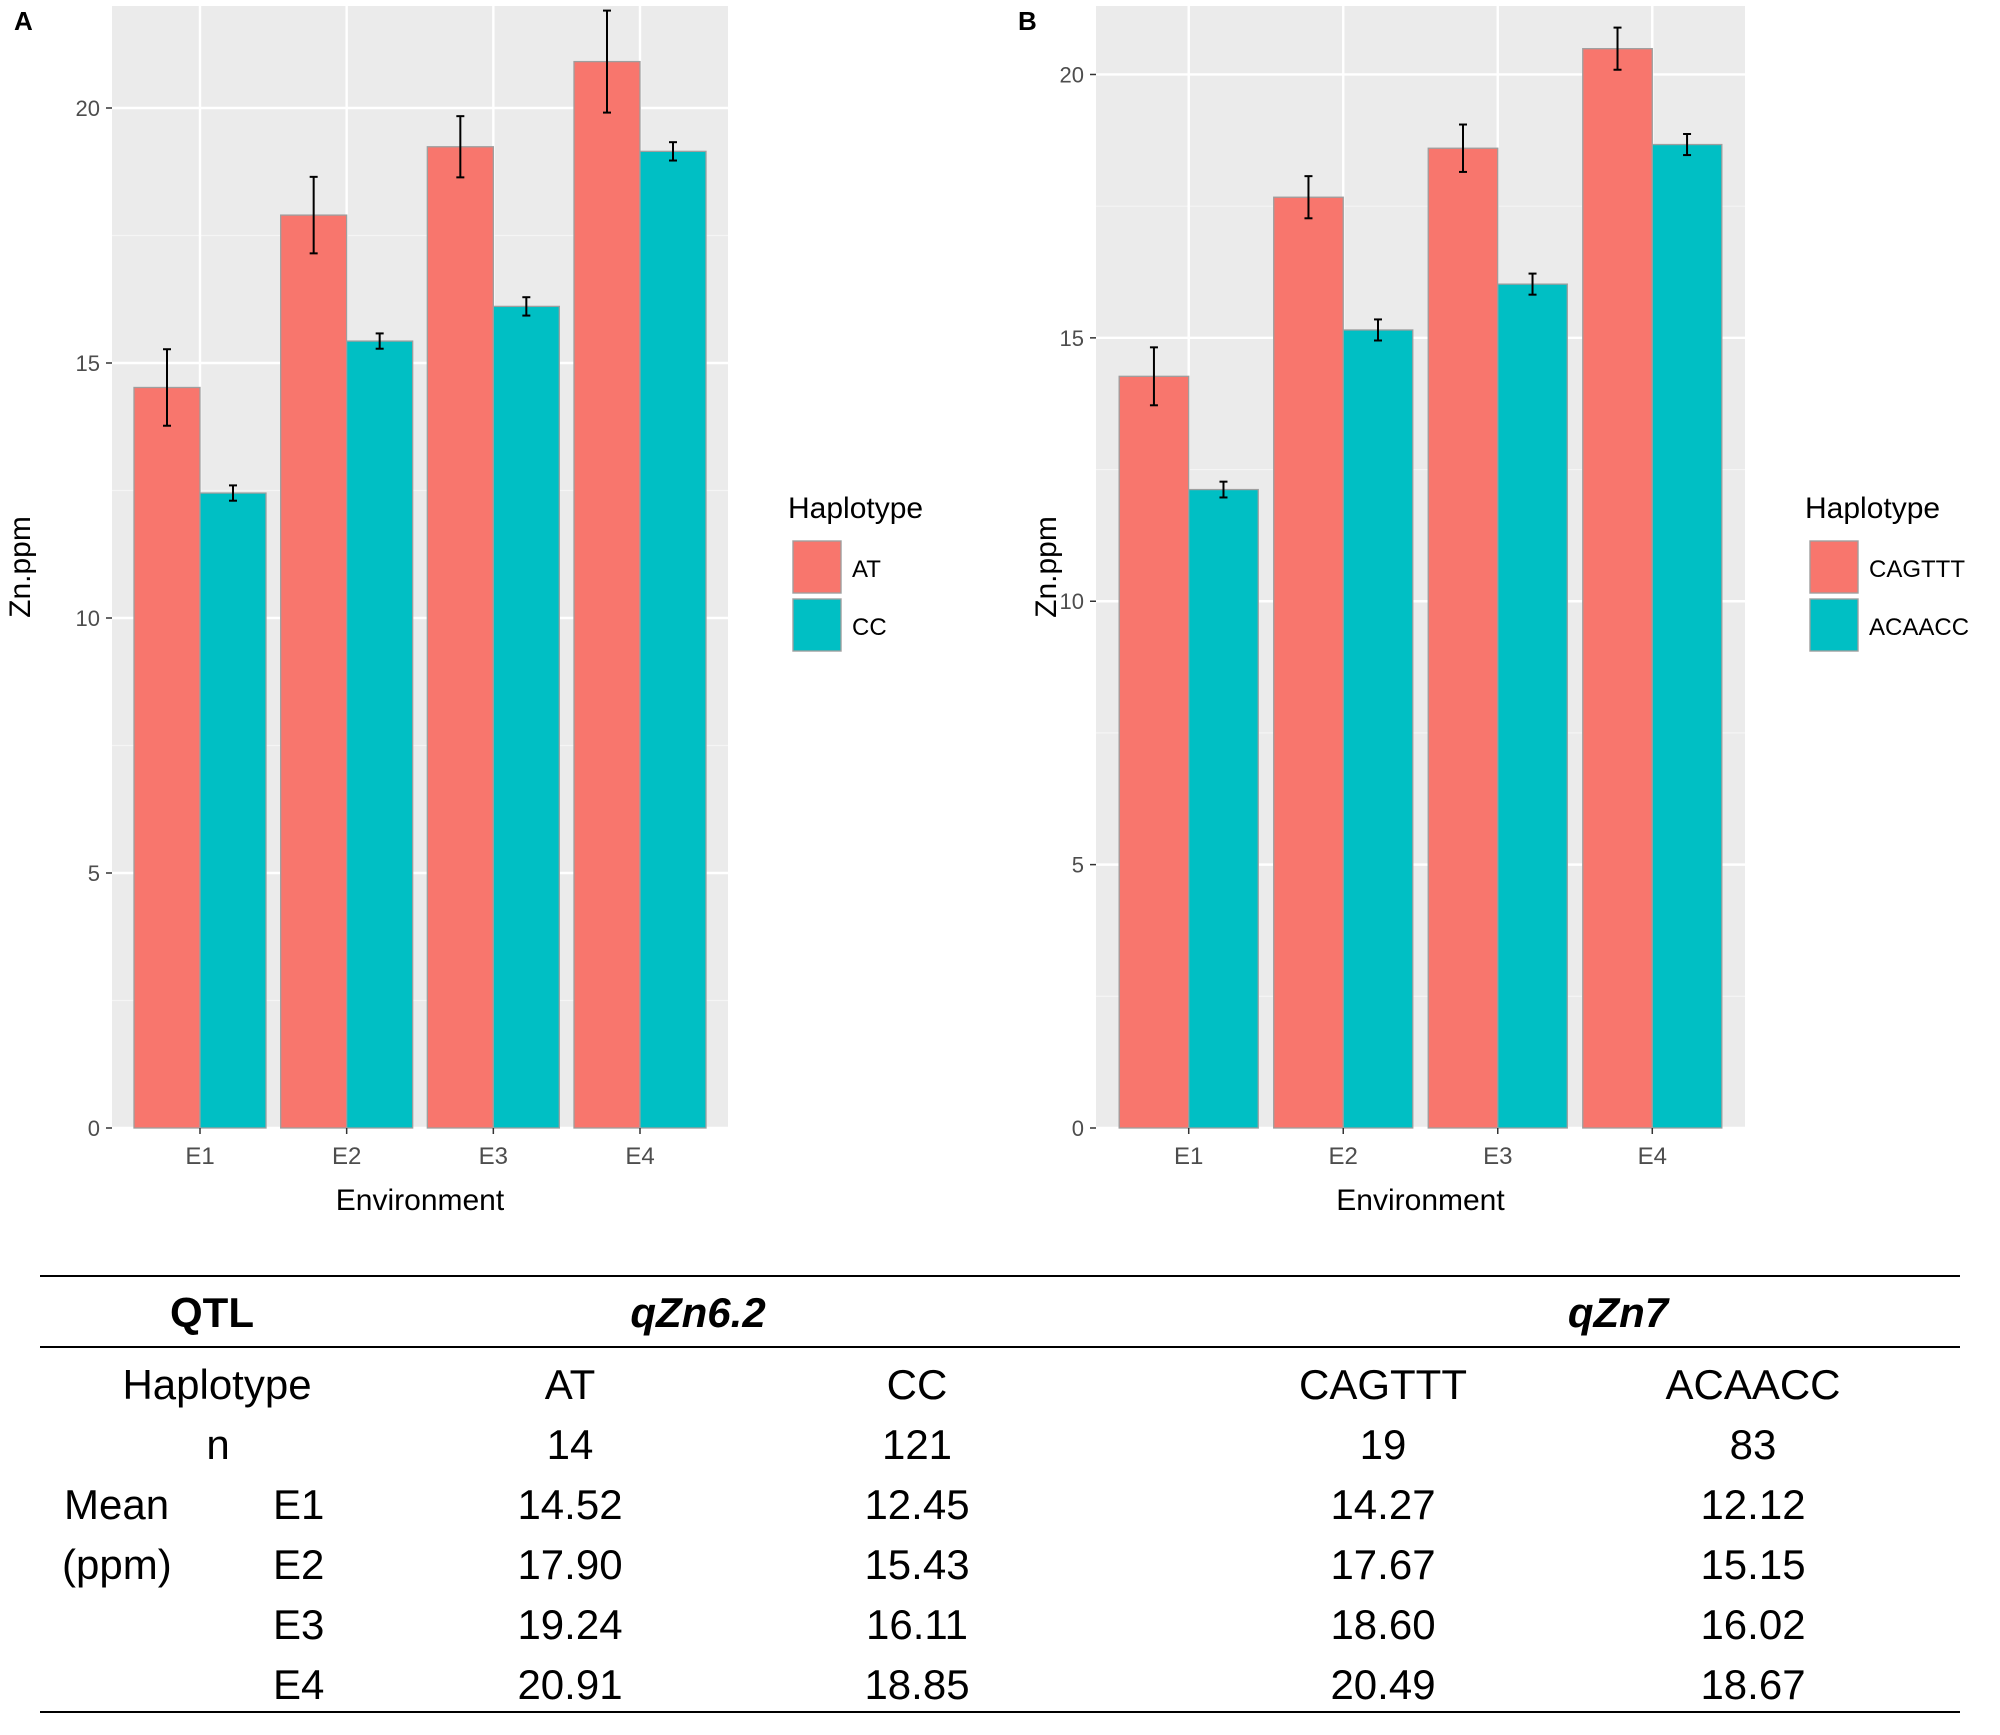  What do you see at coordinates (1378, 729) in the screenshot?
I see `bar-acaacc-e2` at bounding box center [1378, 729].